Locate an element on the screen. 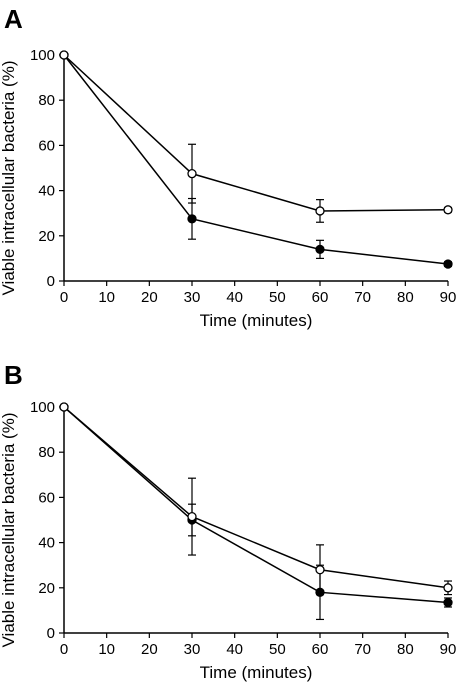  panel-letter: A is located at coordinates (13, 19).